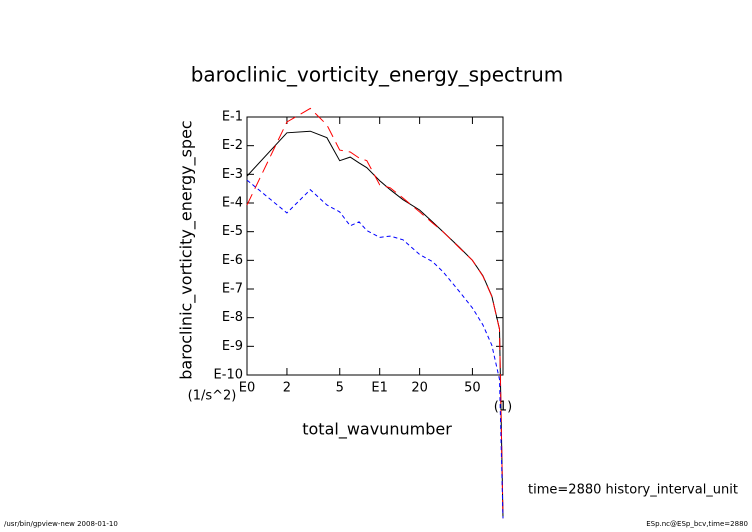 The image size is (752, 532). What do you see at coordinates (472, 388) in the screenshot?
I see `x-tick-label: 50` at bounding box center [472, 388].